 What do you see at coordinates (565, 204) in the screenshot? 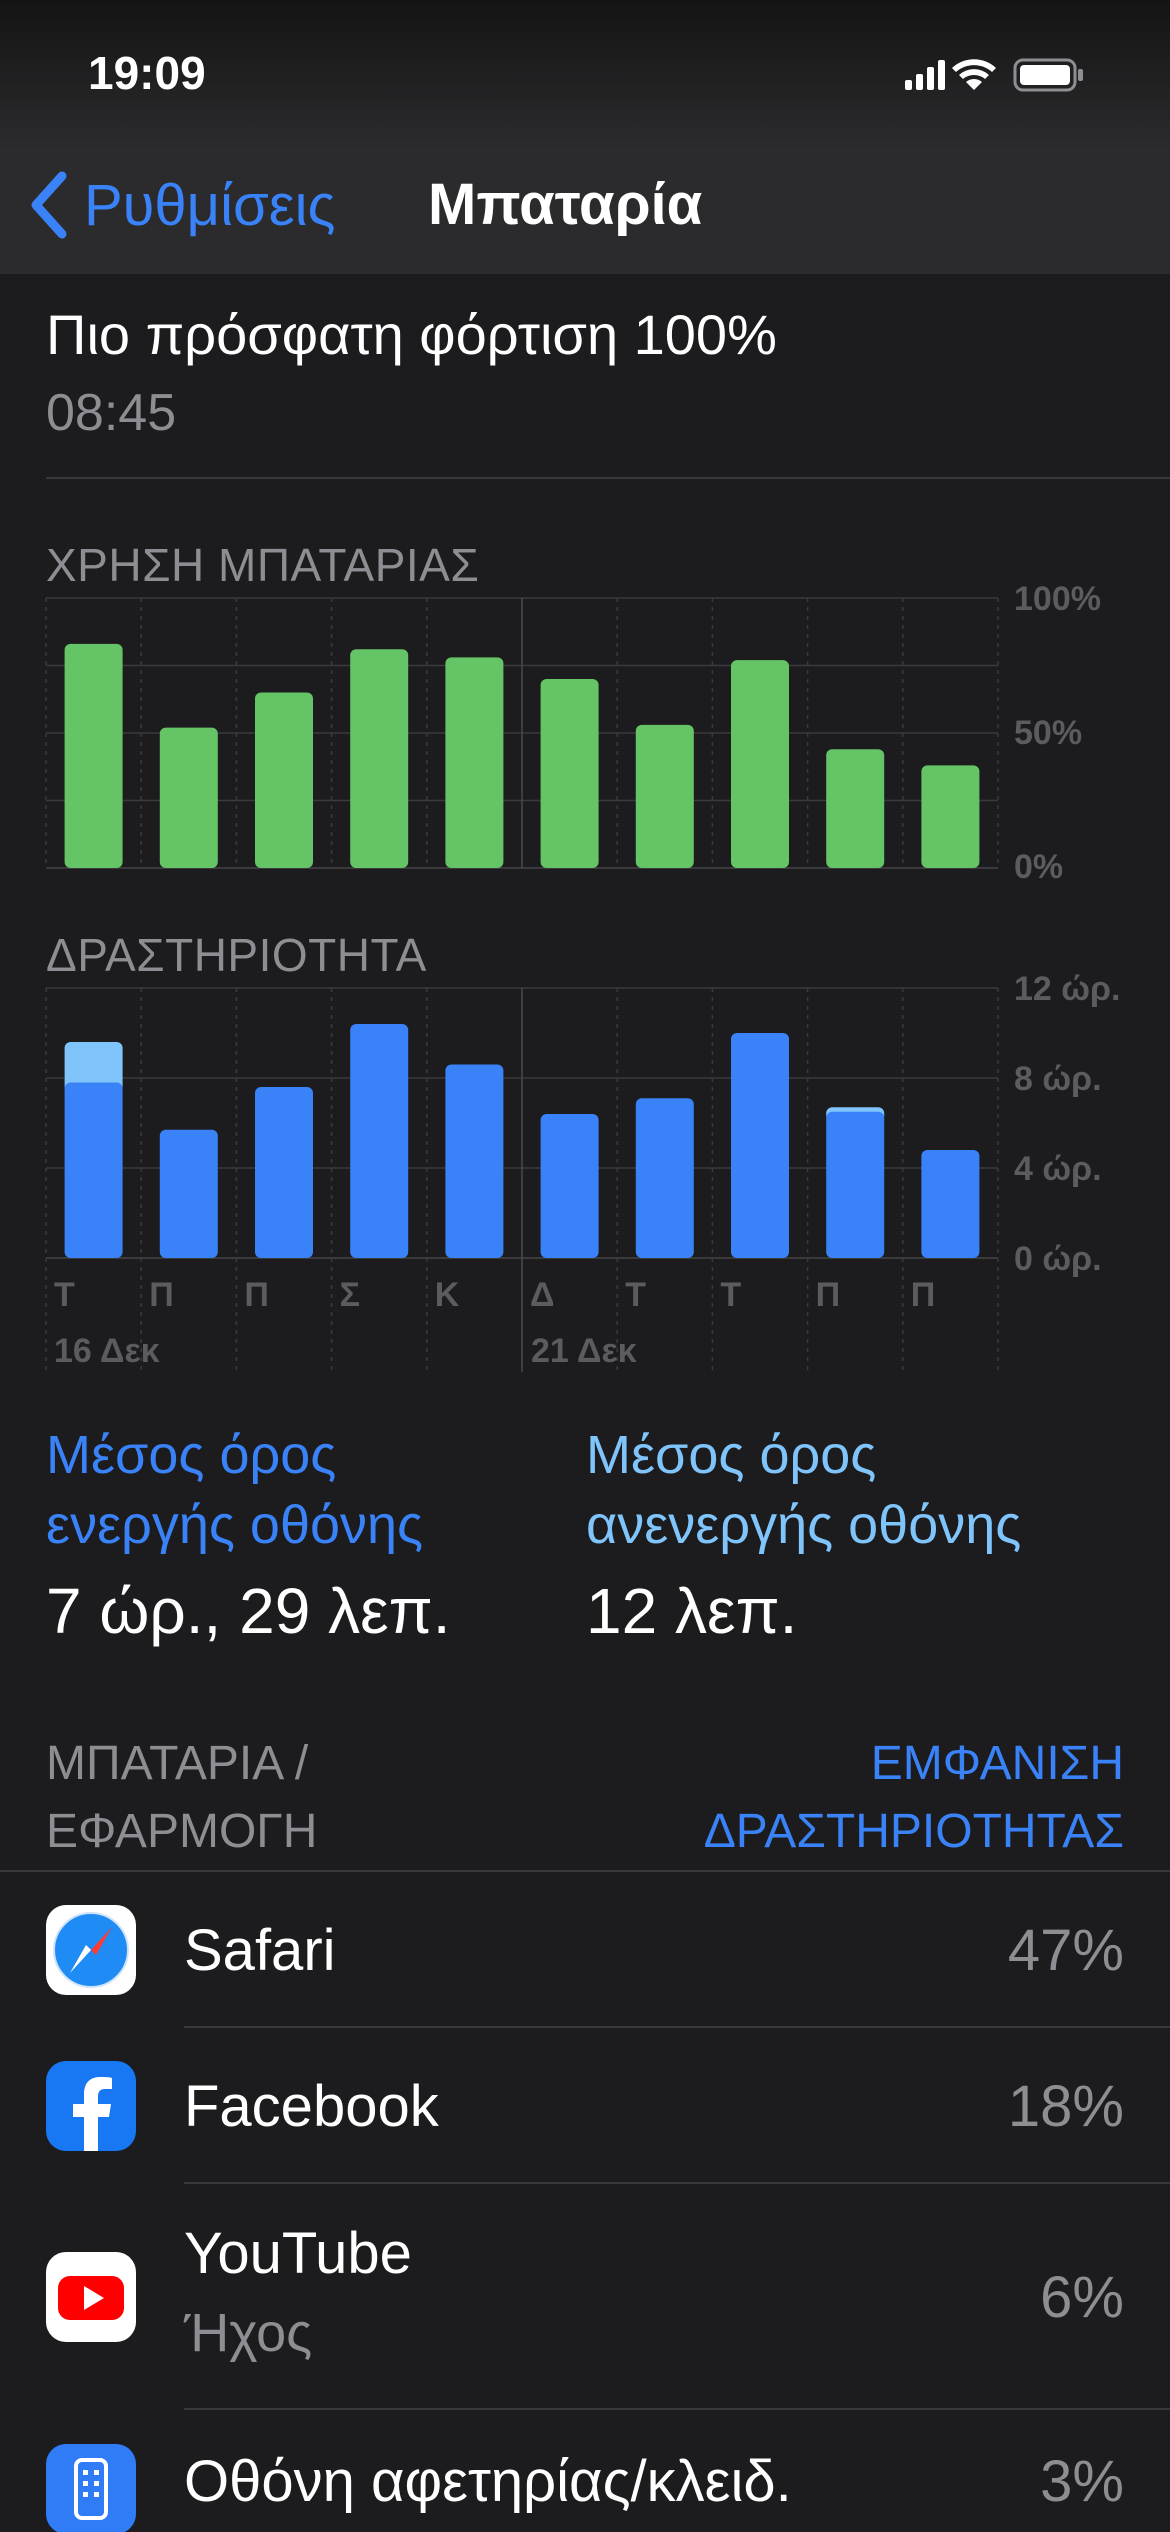
I see `page-title: Μπαταρία` at bounding box center [565, 204].